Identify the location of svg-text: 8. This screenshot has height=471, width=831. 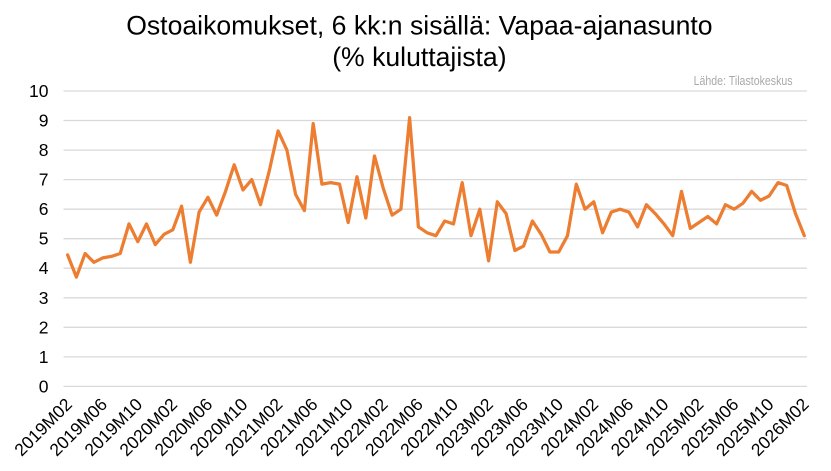
(44, 150).